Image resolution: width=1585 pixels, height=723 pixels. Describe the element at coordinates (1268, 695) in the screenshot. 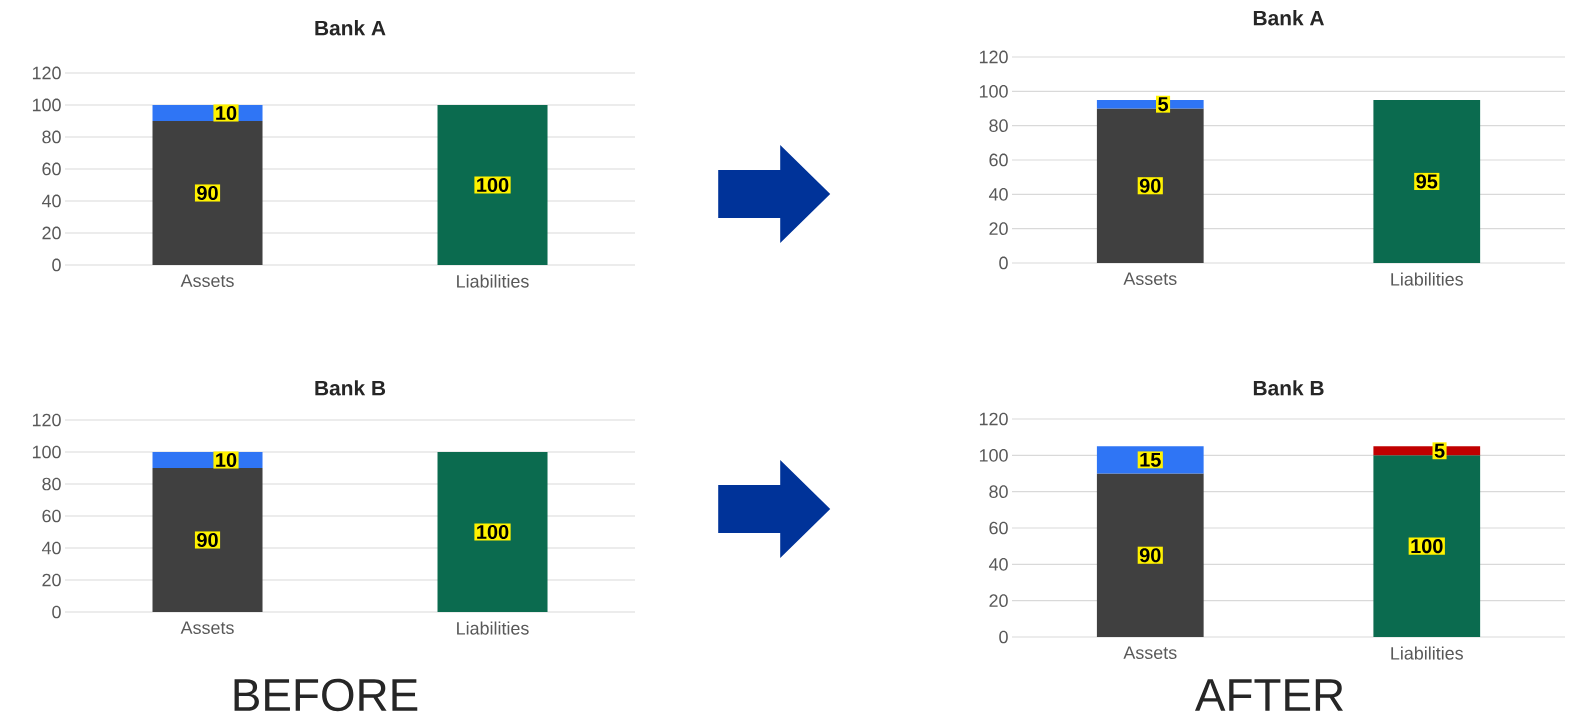

I see `text: AFTER` at that location.